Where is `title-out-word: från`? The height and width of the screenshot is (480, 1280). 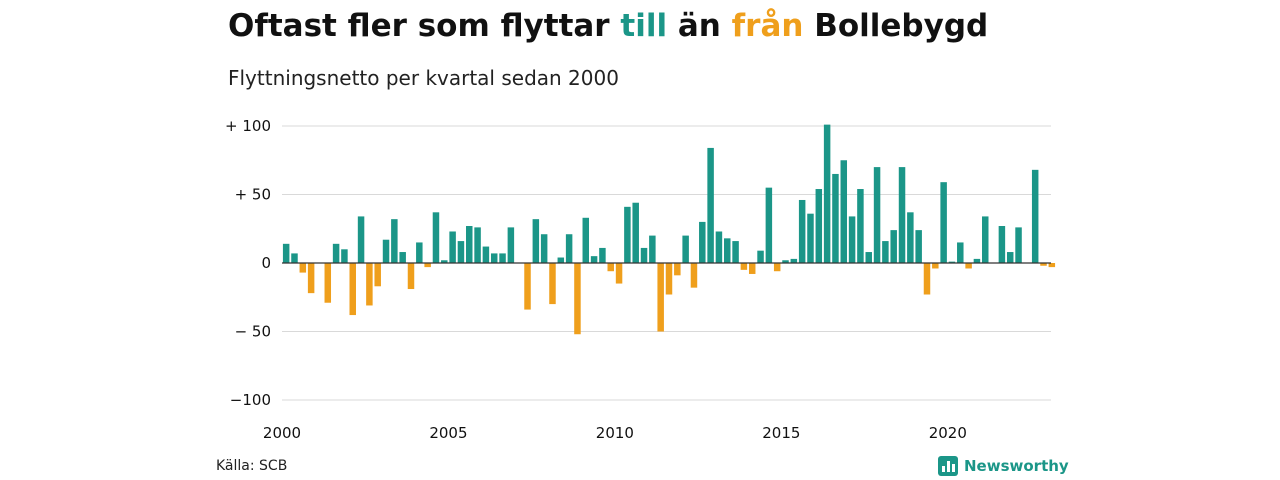 title-out-word: från is located at coordinates (767, 26).